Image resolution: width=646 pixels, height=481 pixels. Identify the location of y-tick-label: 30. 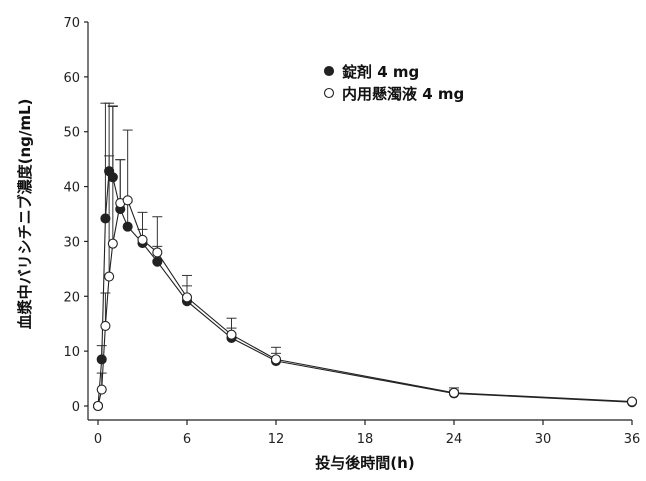
(71, 242).